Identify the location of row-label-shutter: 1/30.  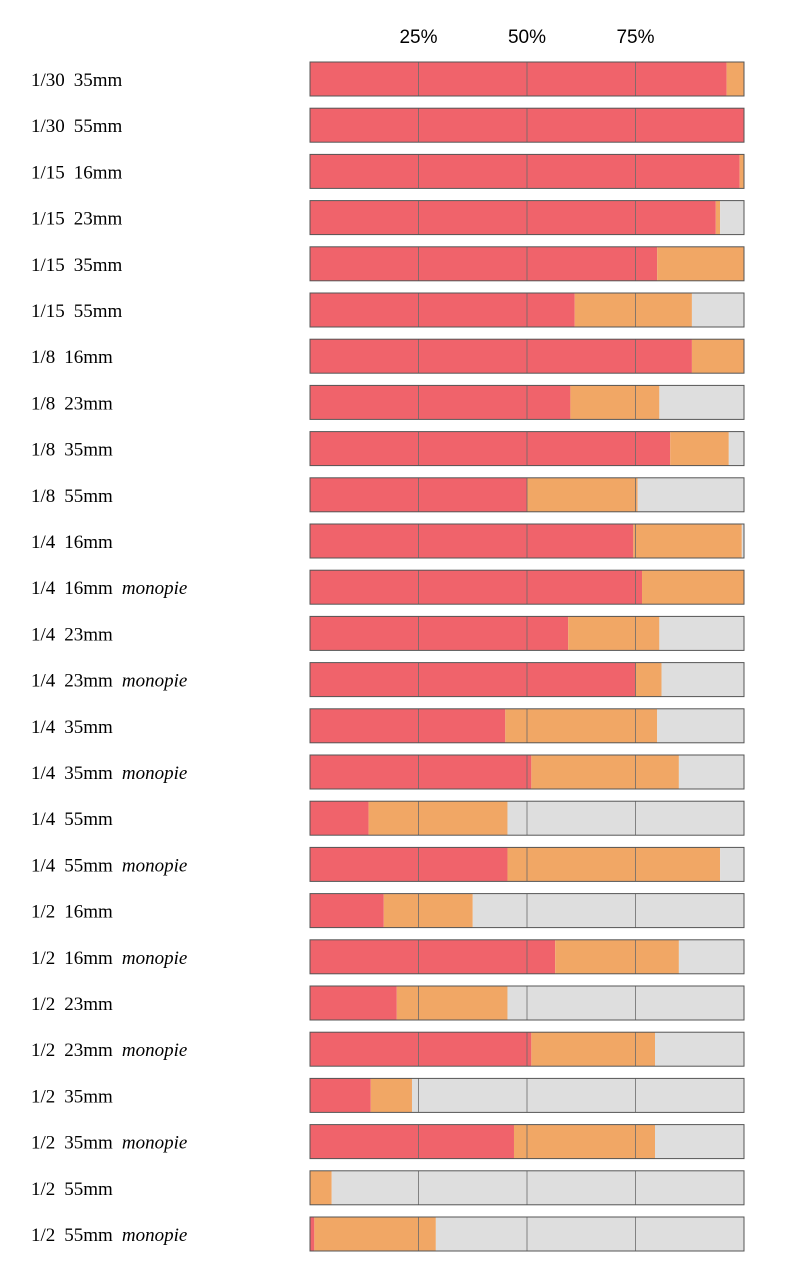
(48, 80).